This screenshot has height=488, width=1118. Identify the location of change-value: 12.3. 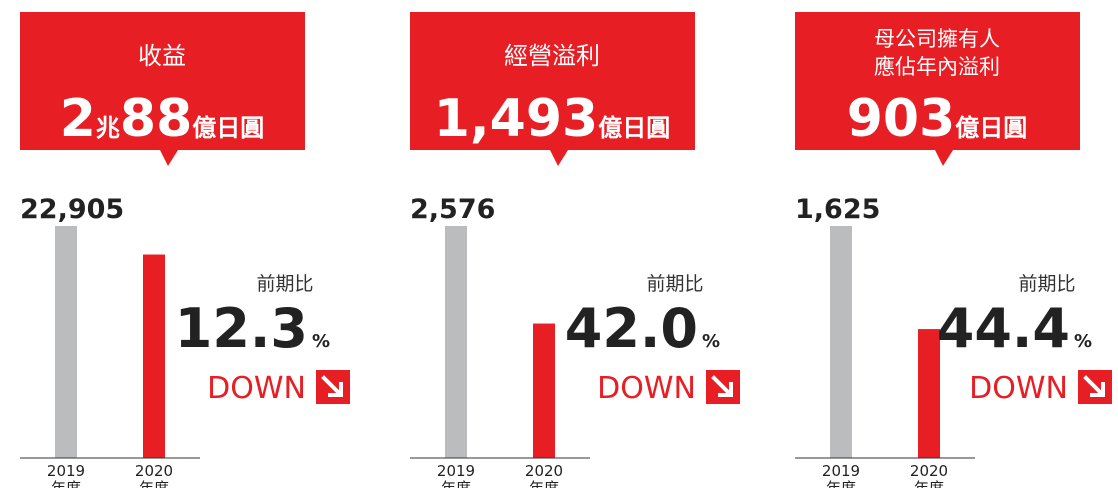
(241, 328).